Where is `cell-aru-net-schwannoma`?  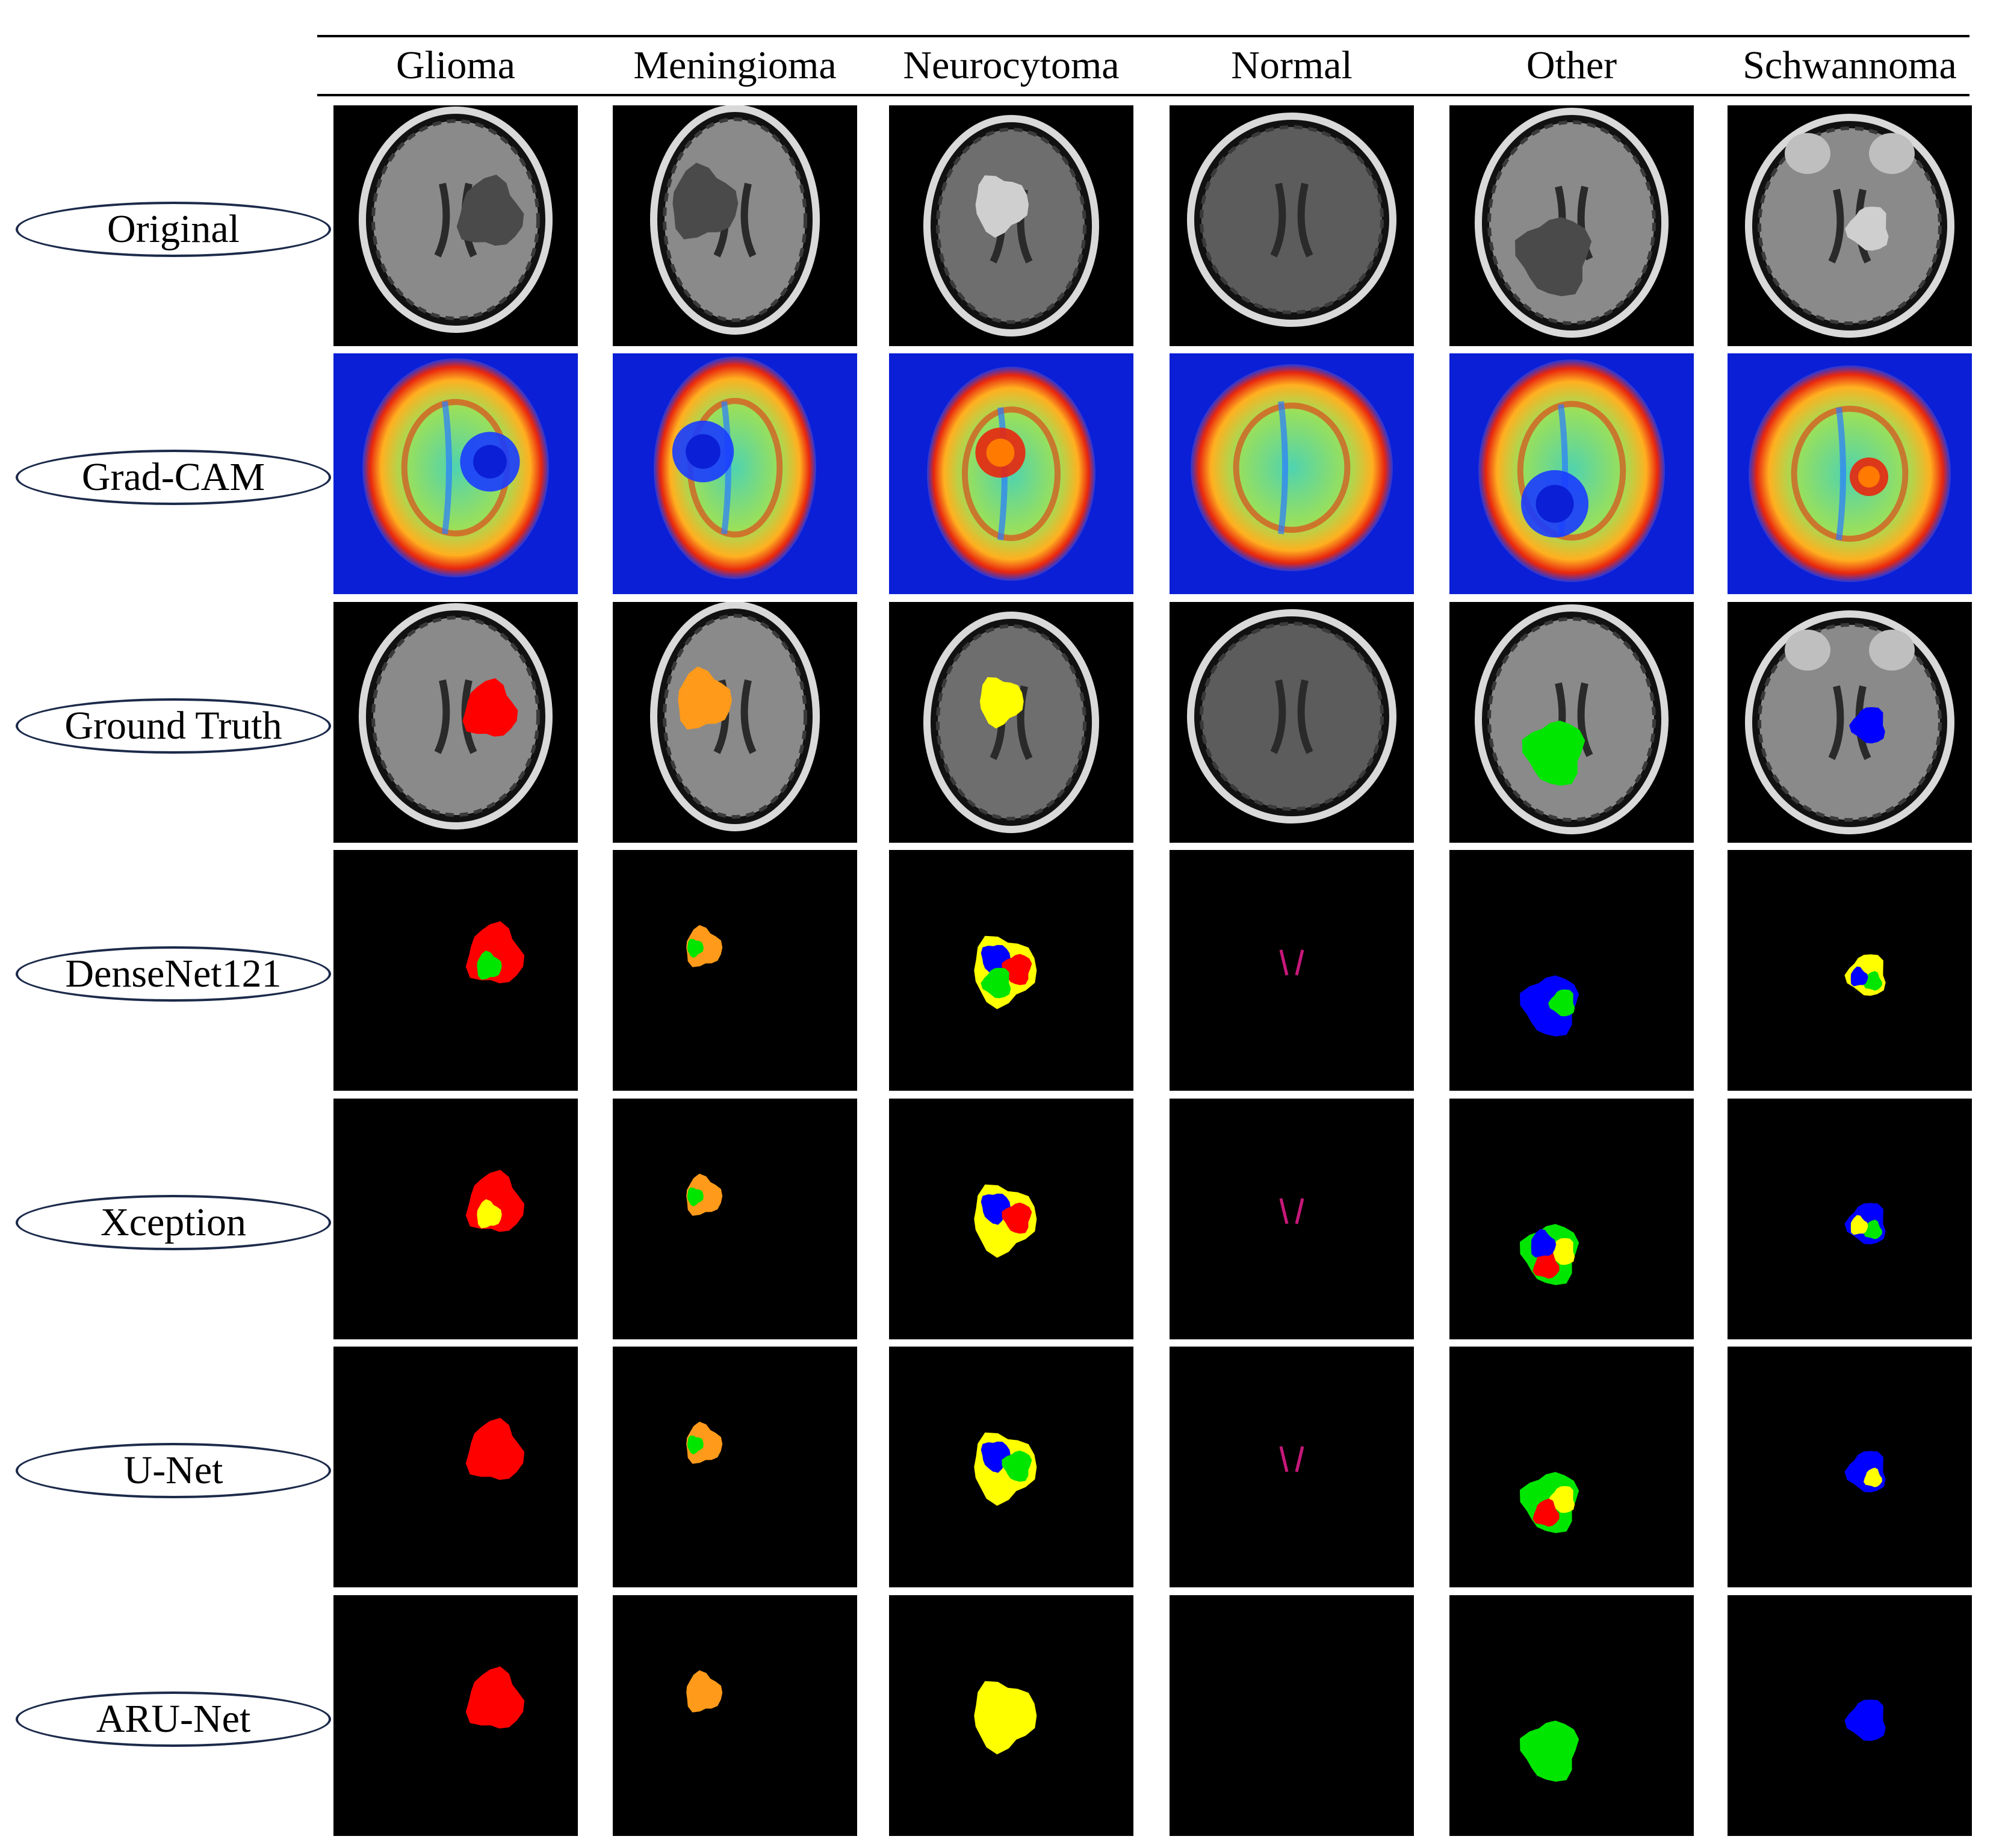
cell-aru-net-schwannoma is located at coordinates (1850, 1715).